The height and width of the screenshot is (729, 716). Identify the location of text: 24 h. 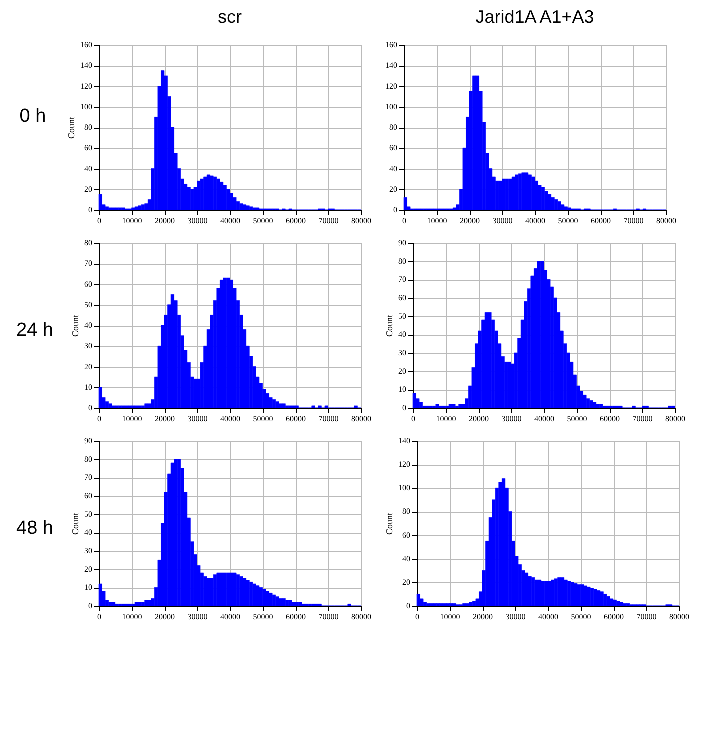
(35, 331).